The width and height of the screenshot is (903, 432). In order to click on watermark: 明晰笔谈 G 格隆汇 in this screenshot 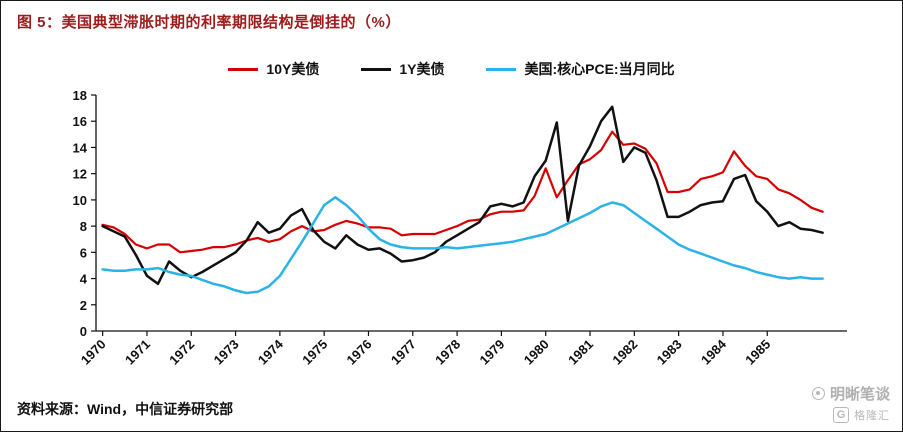, I will do `click(850, 403)`.